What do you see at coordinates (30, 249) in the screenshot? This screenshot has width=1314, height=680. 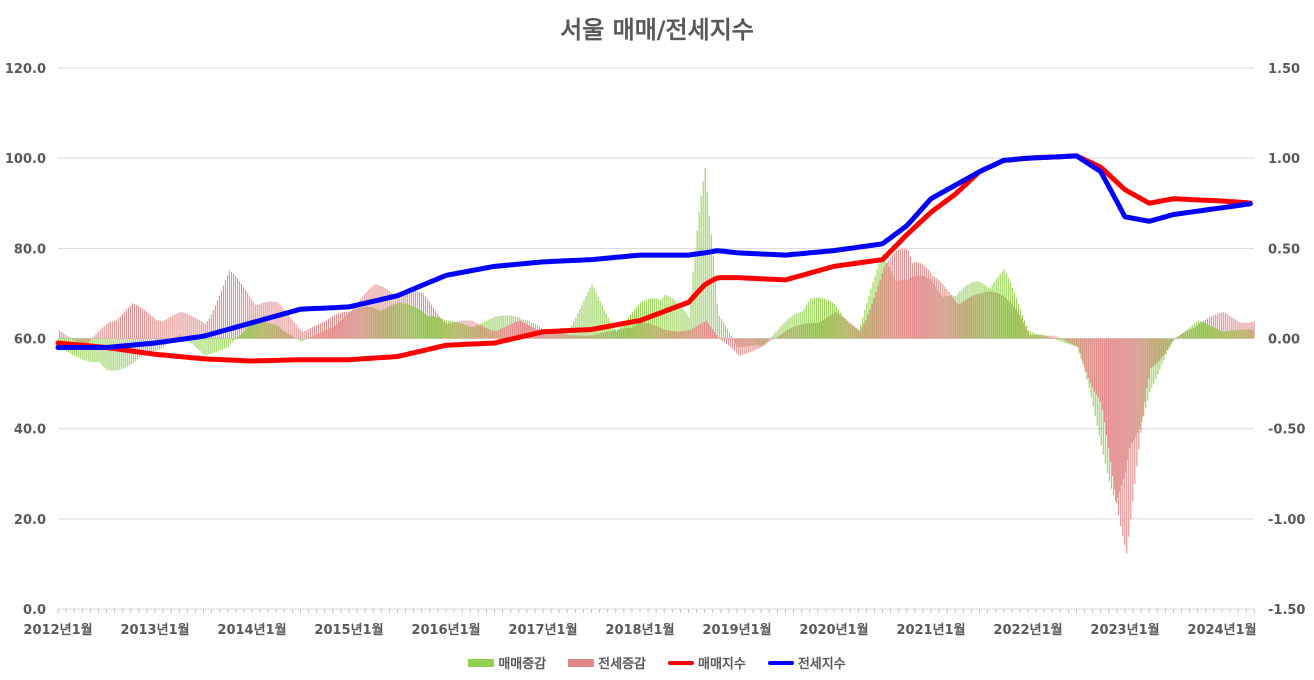 I see `left-tick-label: 80.0` at bounding box center [30, 249].